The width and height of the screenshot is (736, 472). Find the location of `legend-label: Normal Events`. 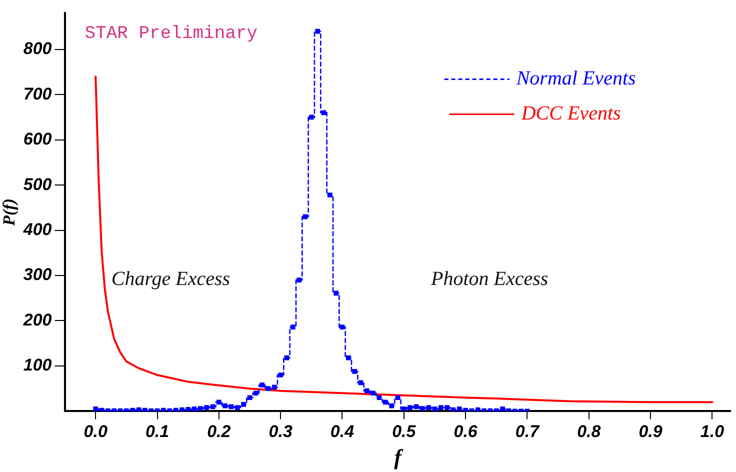

legend-label: Normal Events is located at coordinates (575, 78).